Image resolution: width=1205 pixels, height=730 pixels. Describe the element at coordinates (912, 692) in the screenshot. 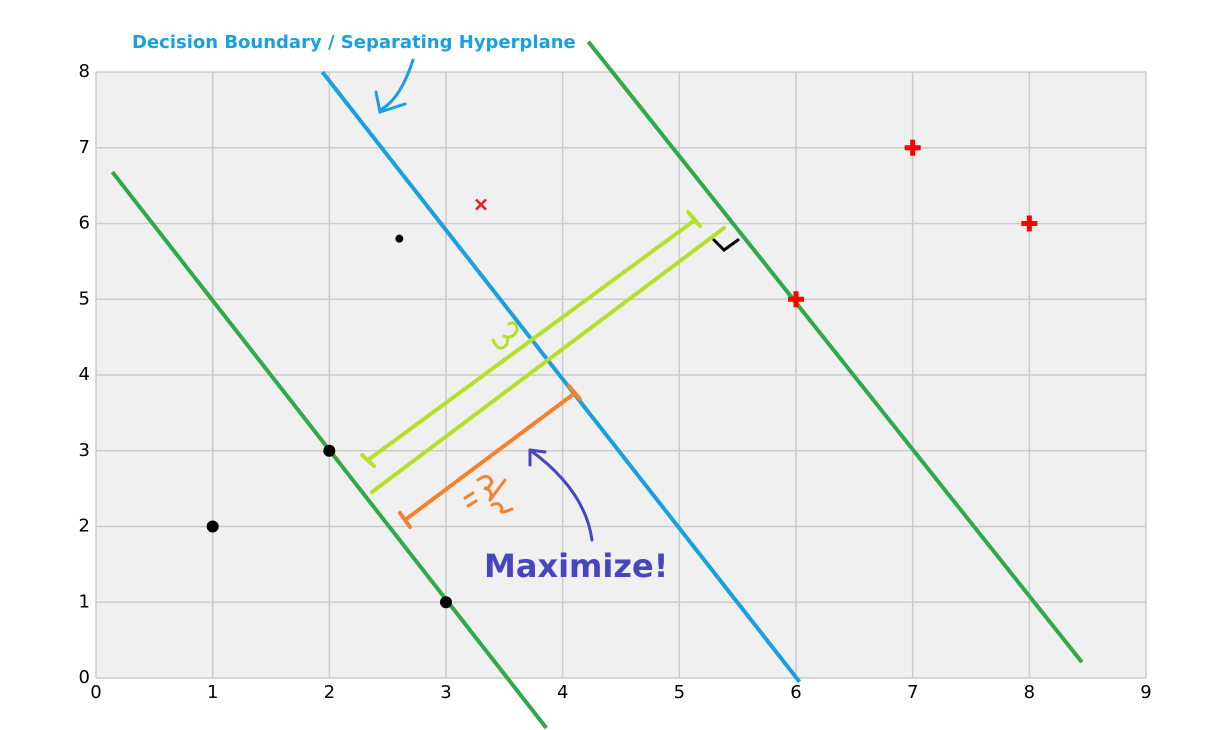

I see `x-tick-label: 7` at that location.